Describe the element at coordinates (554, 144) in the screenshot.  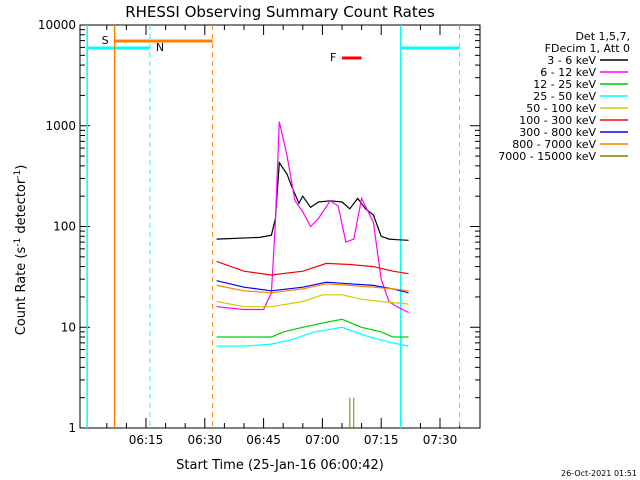
I see `legend-label: 800 - 7000 keV` at that location.